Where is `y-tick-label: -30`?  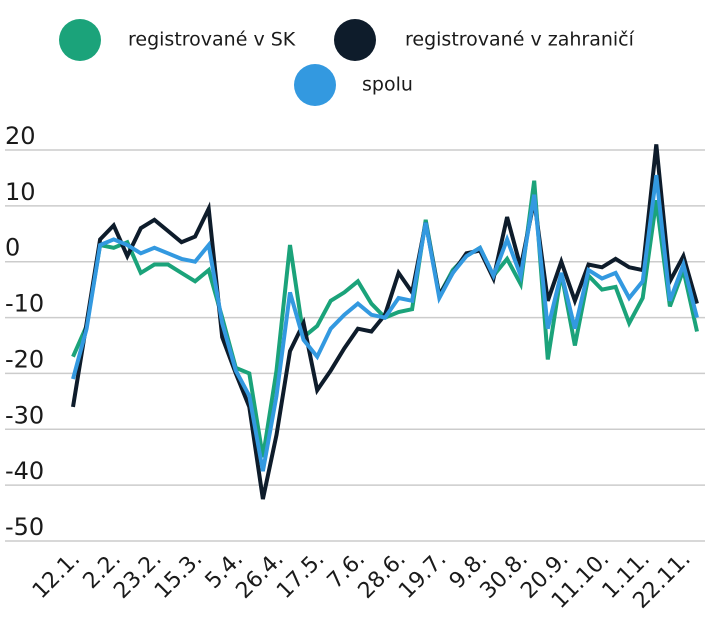 y-tick-label: -30 is located at coordinates (24, 415).